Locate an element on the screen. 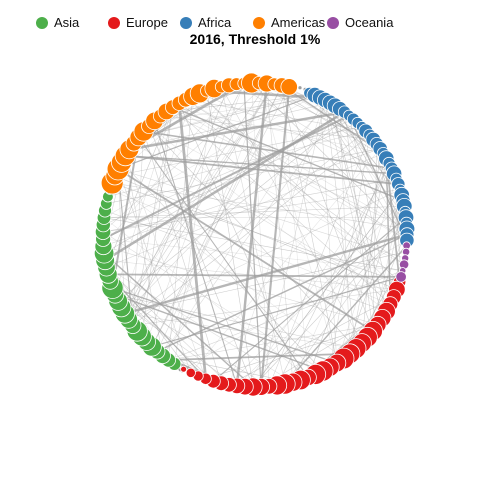 The width and height of the screenshot is (480, 480). legend-item-americas: Americas is located at coordinates (290, 23).